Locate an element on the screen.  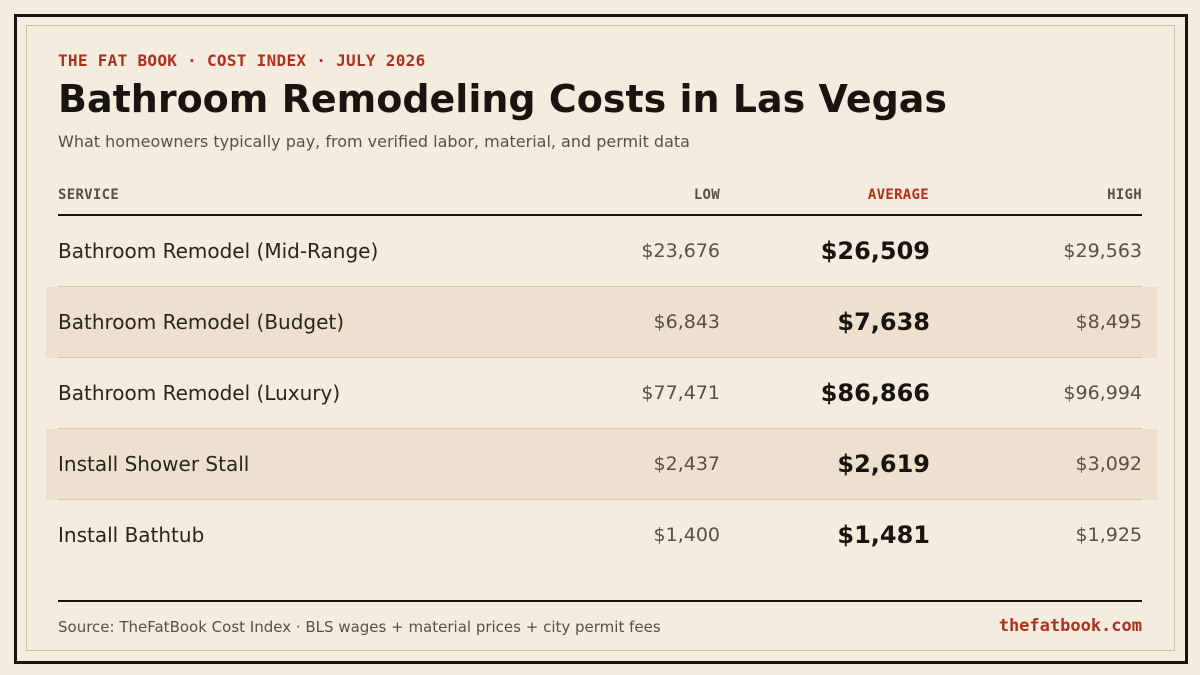
average-cost: $1,481 is located at coordinates (883, 535).